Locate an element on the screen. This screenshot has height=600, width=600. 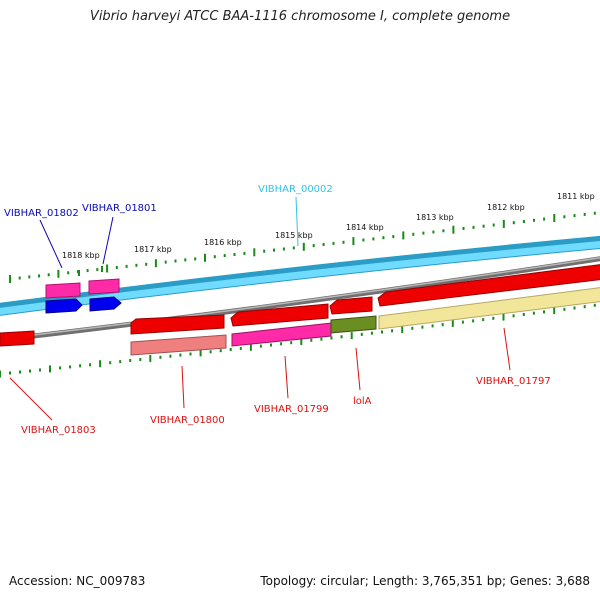
top-markers is located at coordinates (90, 271).